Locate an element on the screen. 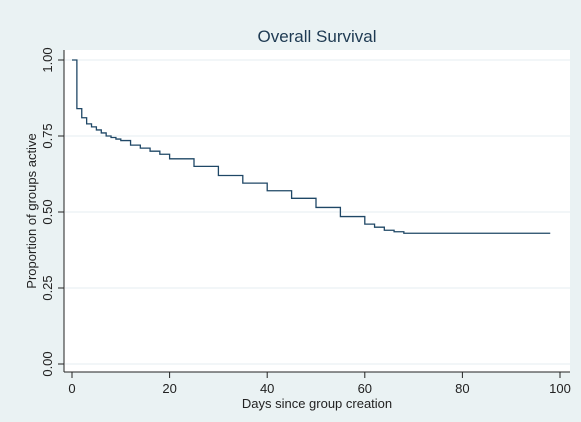  x-tick-label: 60 is located at coordinates (365, 388).